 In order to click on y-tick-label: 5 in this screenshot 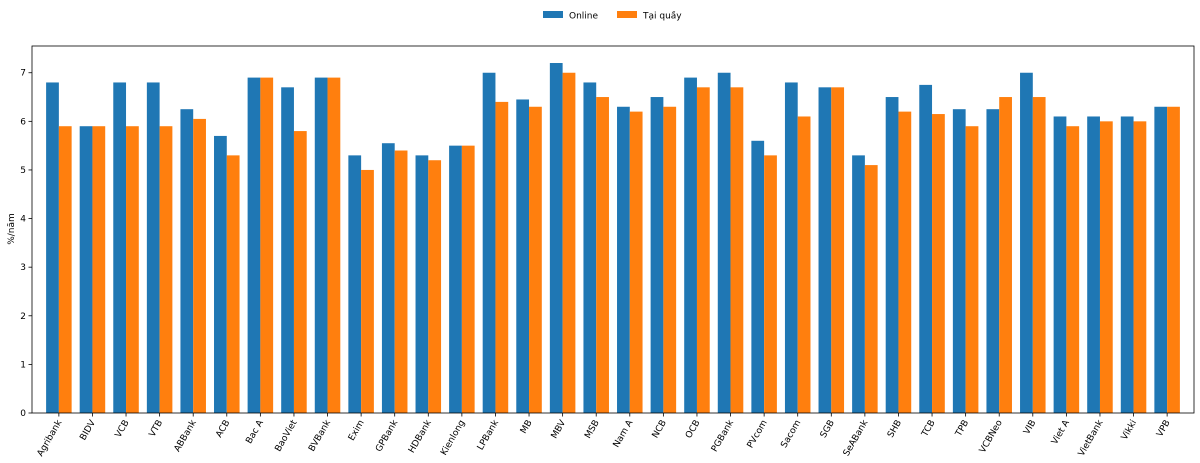, I will do `click(23, 171)`.